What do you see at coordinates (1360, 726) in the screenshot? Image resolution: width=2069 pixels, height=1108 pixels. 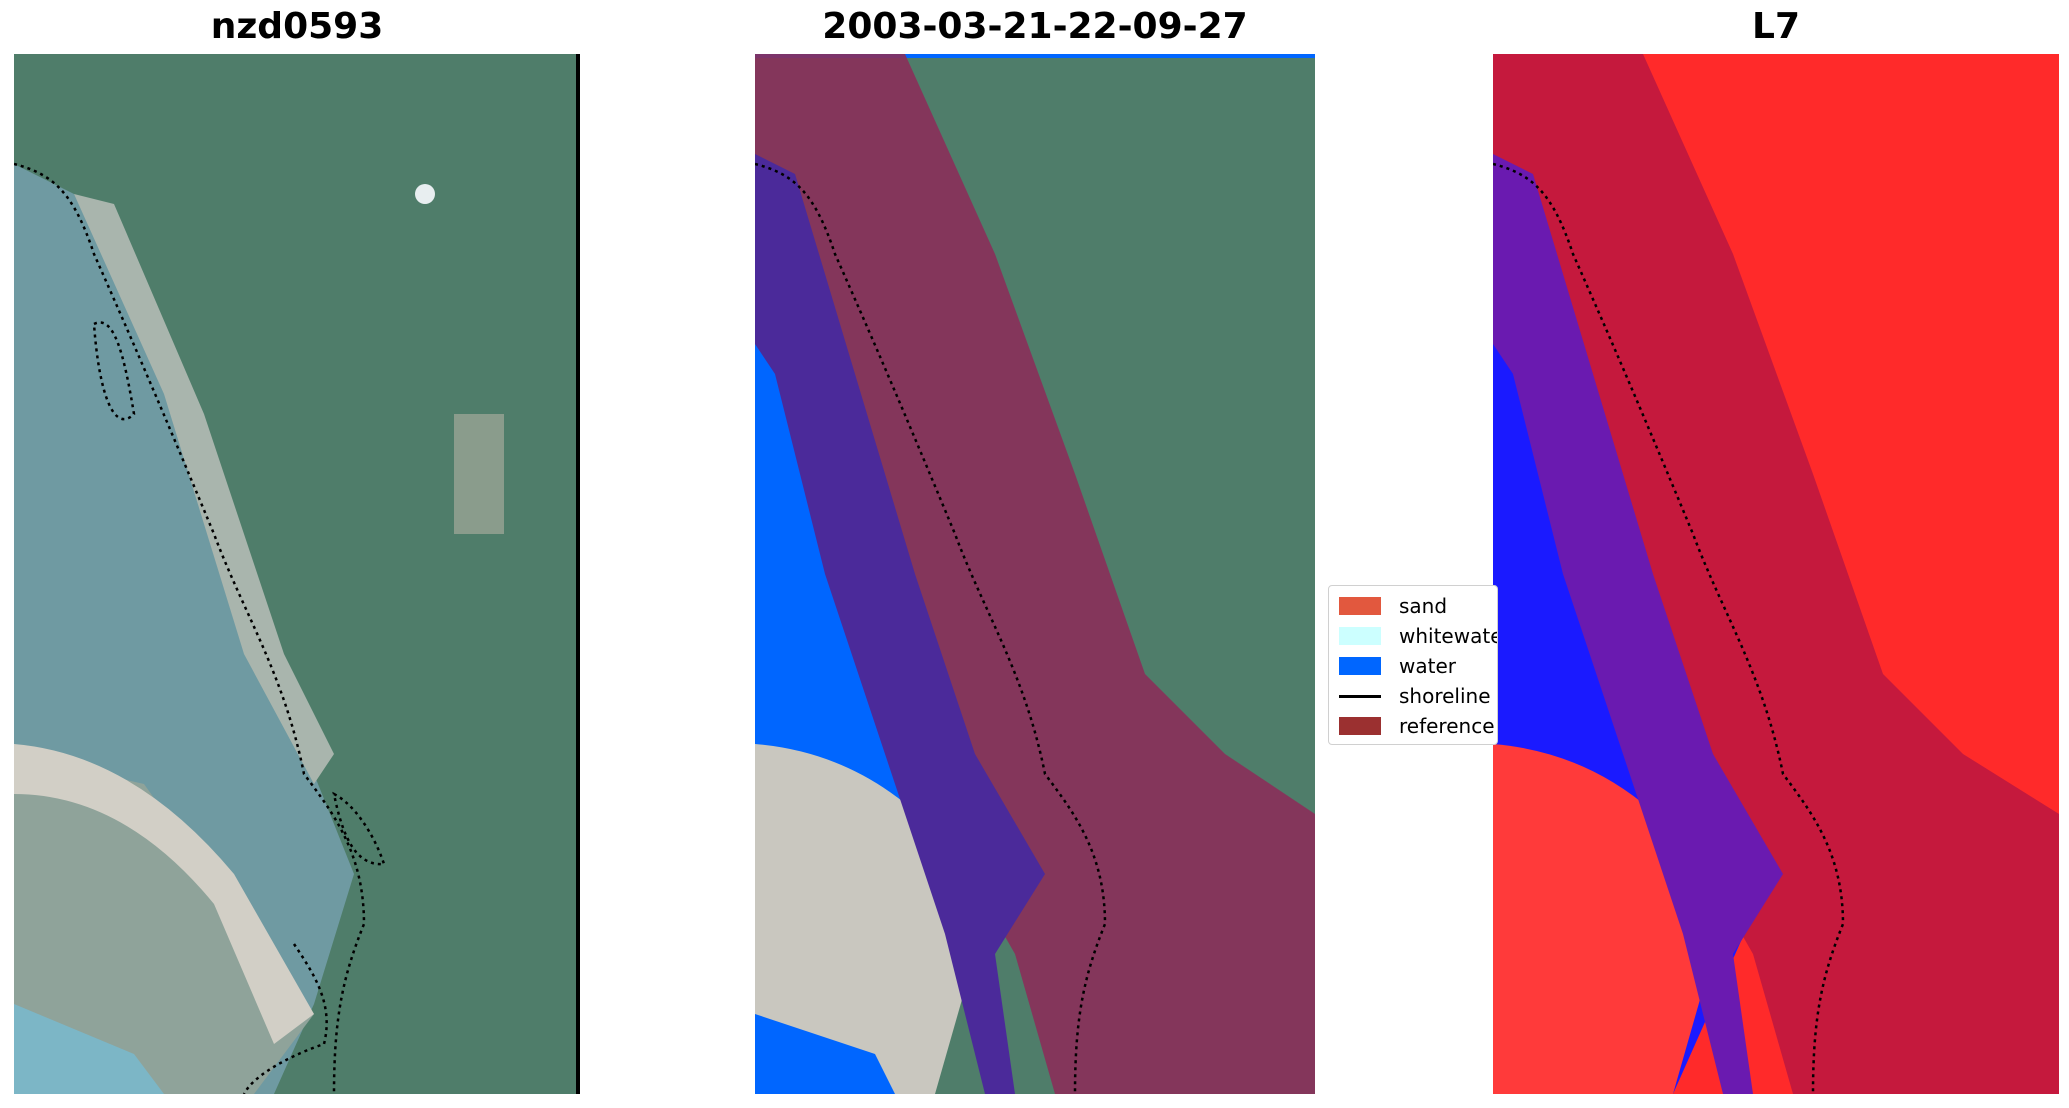 I see `reference-swatch` at bounding box center [1360, 726].